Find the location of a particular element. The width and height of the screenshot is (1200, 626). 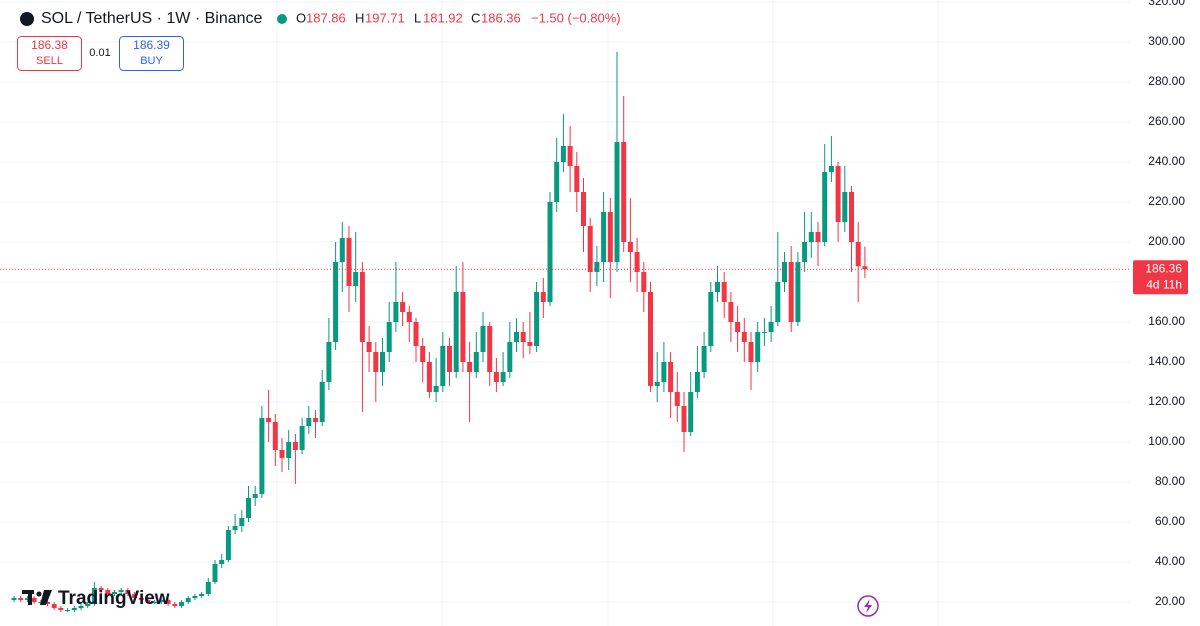

buy-button is located at coordinates (151, 53).